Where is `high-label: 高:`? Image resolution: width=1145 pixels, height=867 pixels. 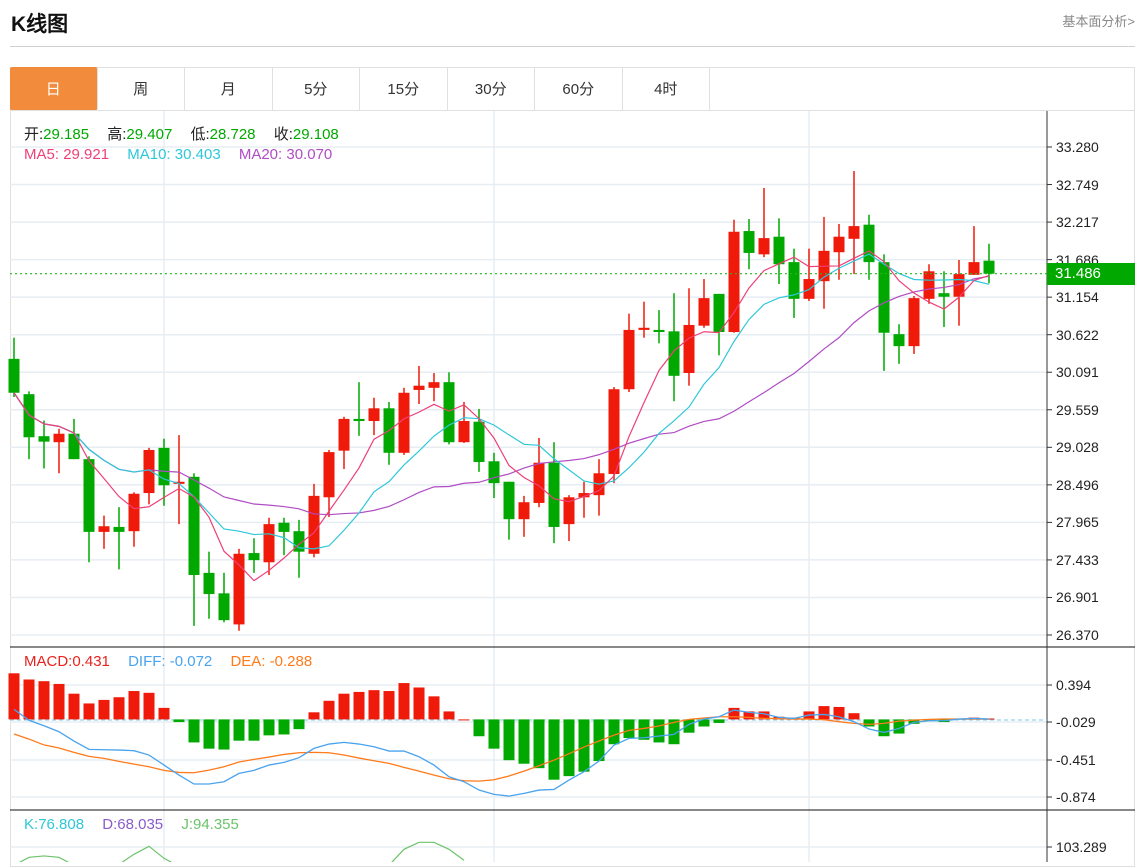
high-label: 高: is located at coordinates (117, 134).